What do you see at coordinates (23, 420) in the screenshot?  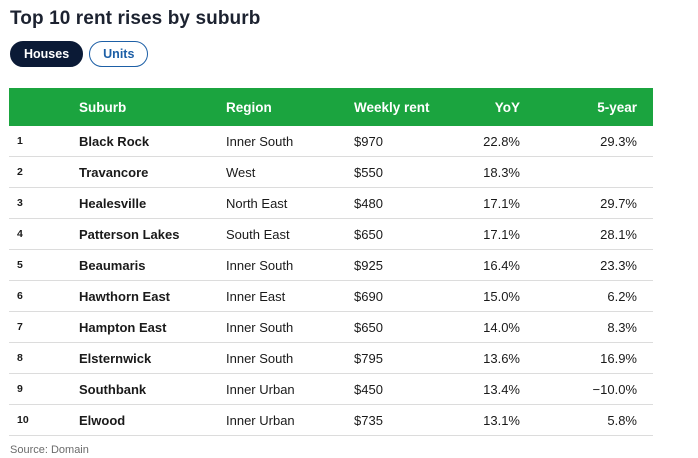 I see `cell-rank: 10` at bounding box center [23, 420].